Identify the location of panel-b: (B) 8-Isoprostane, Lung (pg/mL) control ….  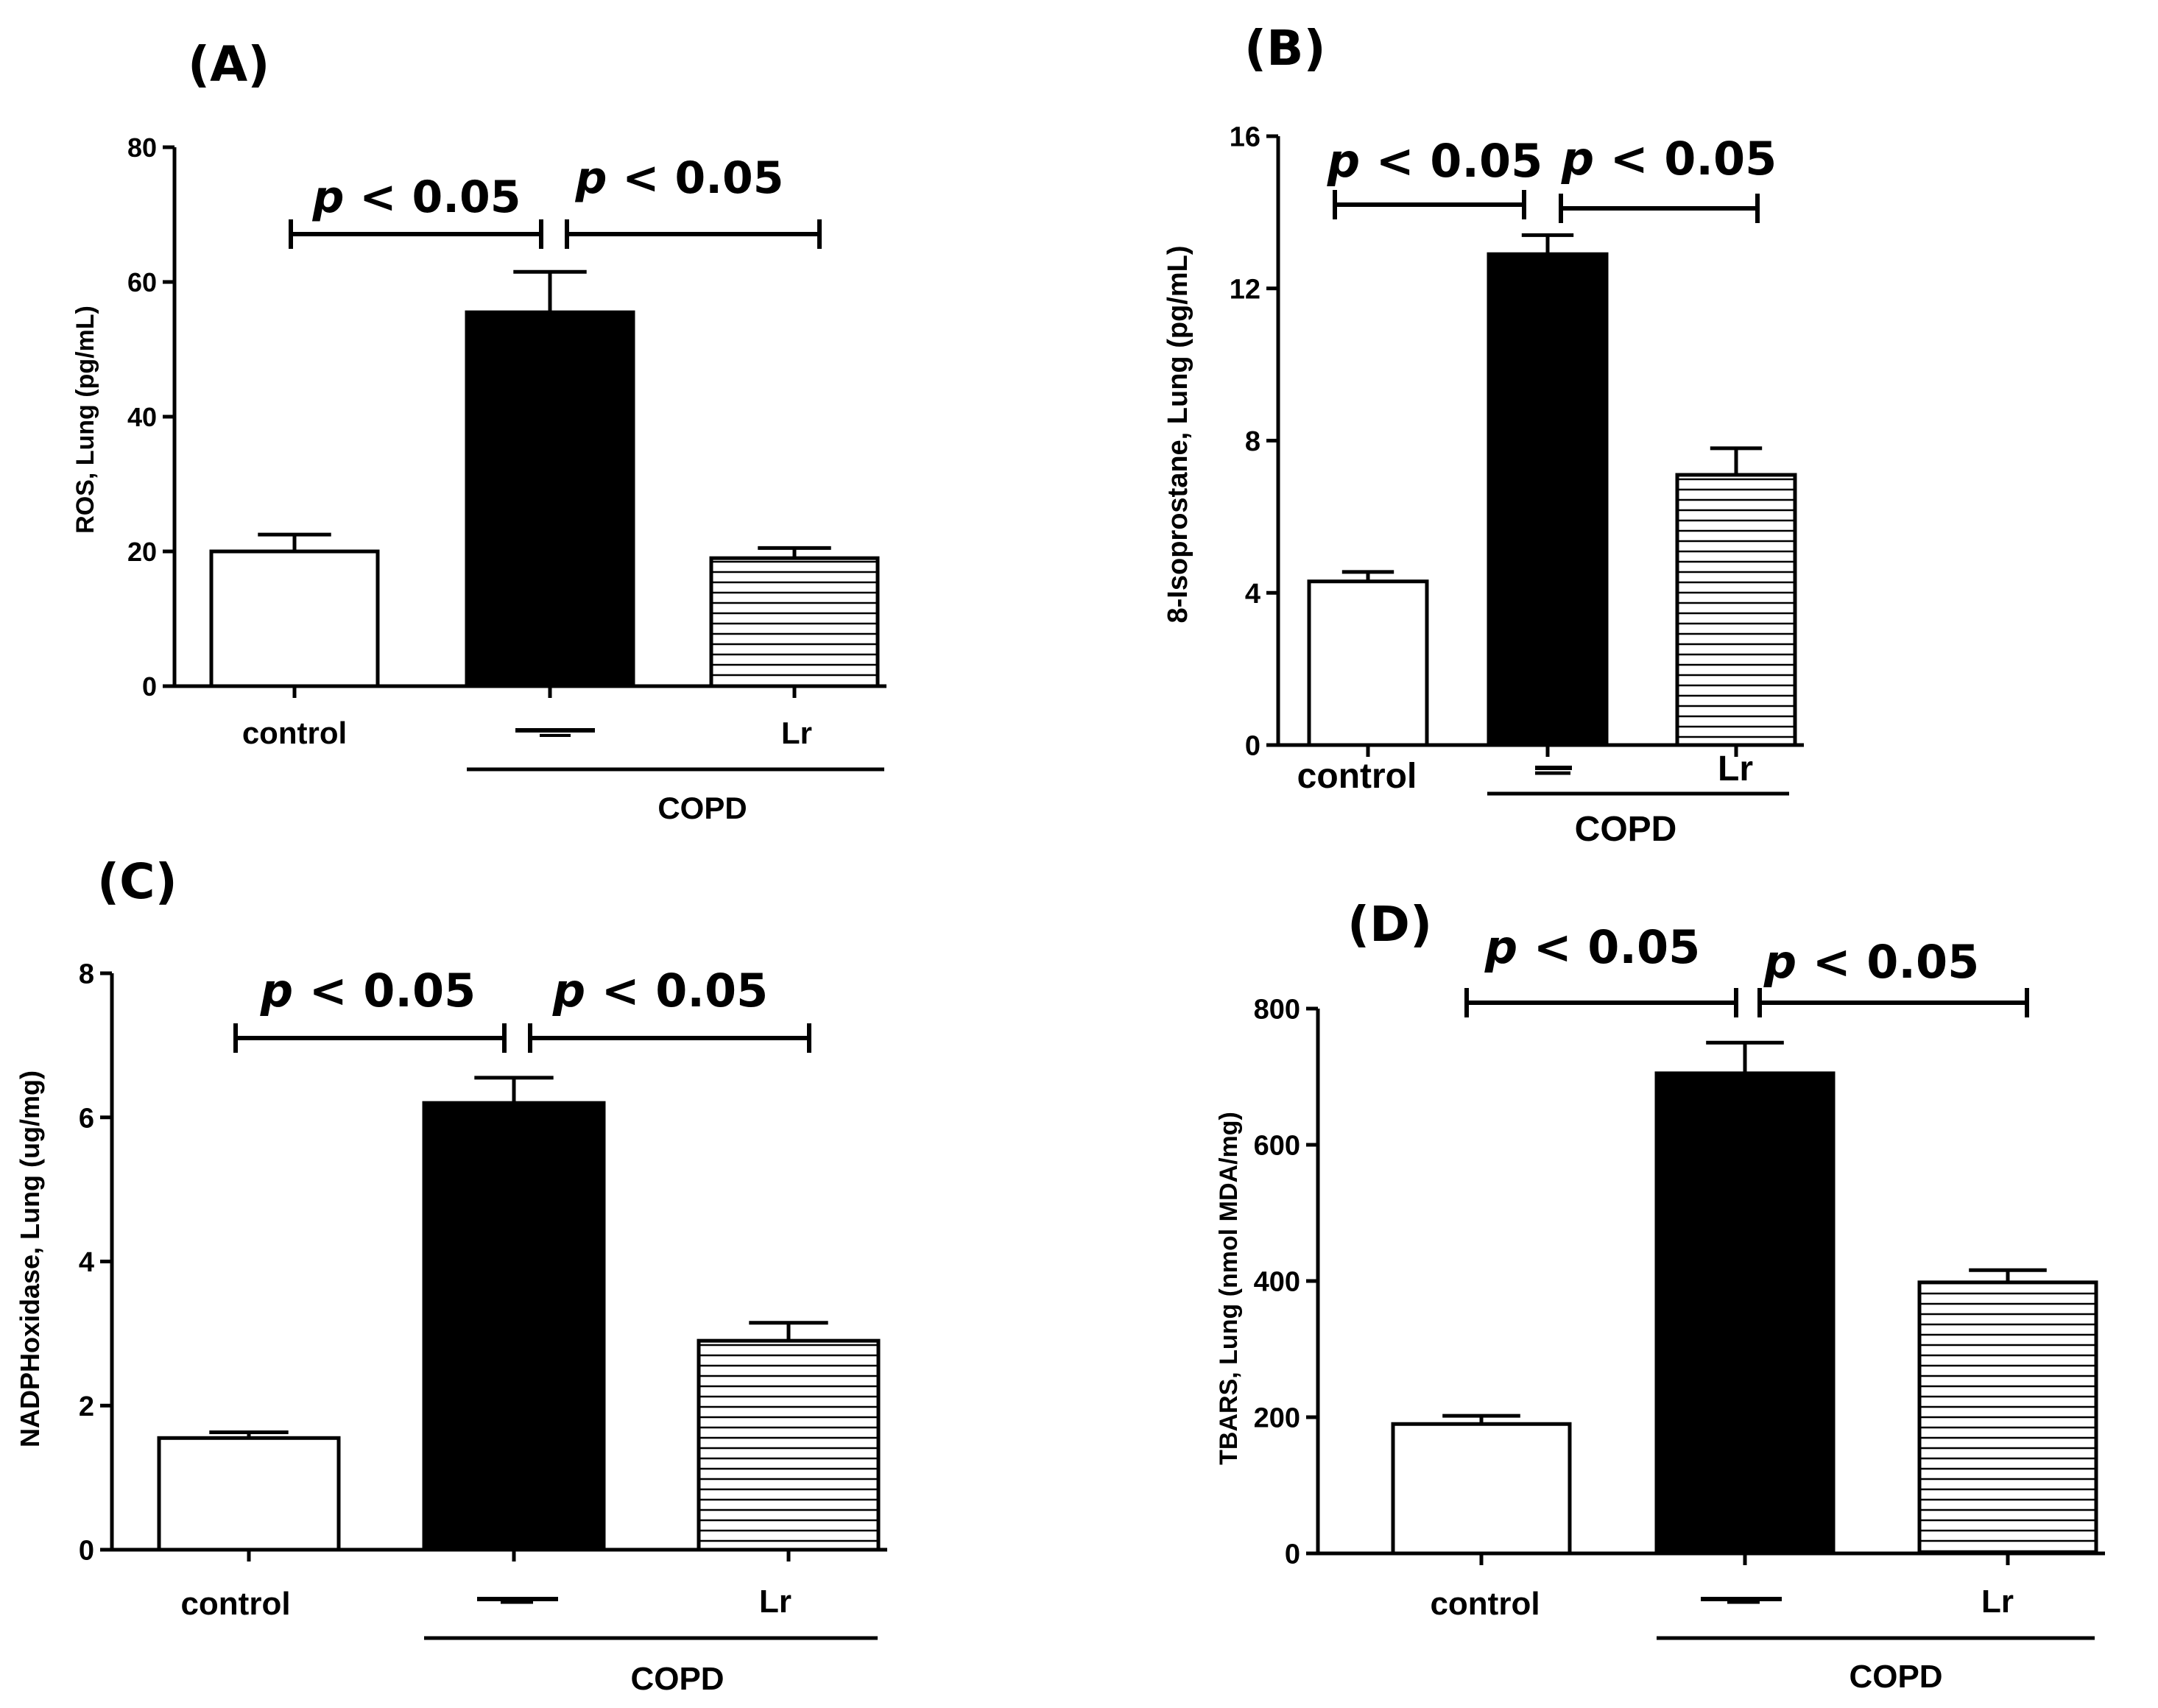
(1484, 434).